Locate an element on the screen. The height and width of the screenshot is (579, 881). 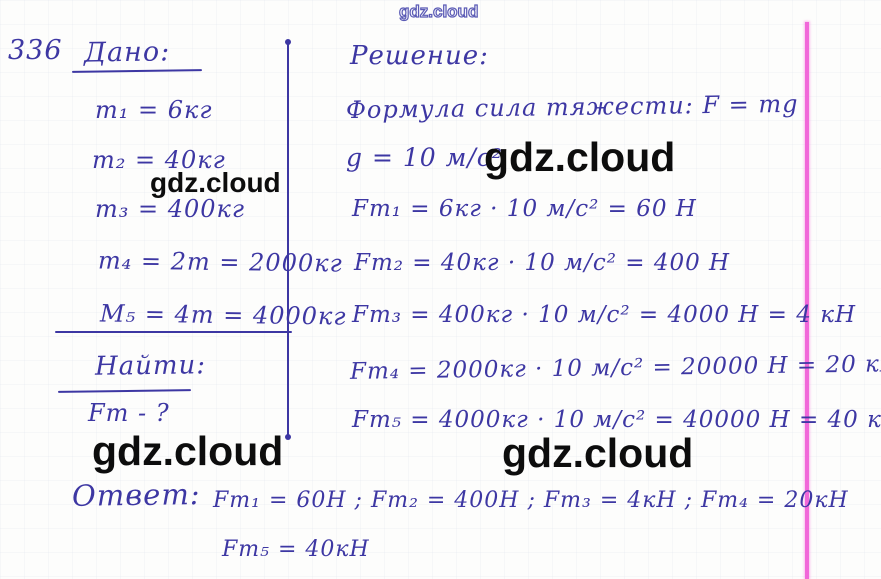
solution-heading: Решение: is located at coordinates (419, 56).